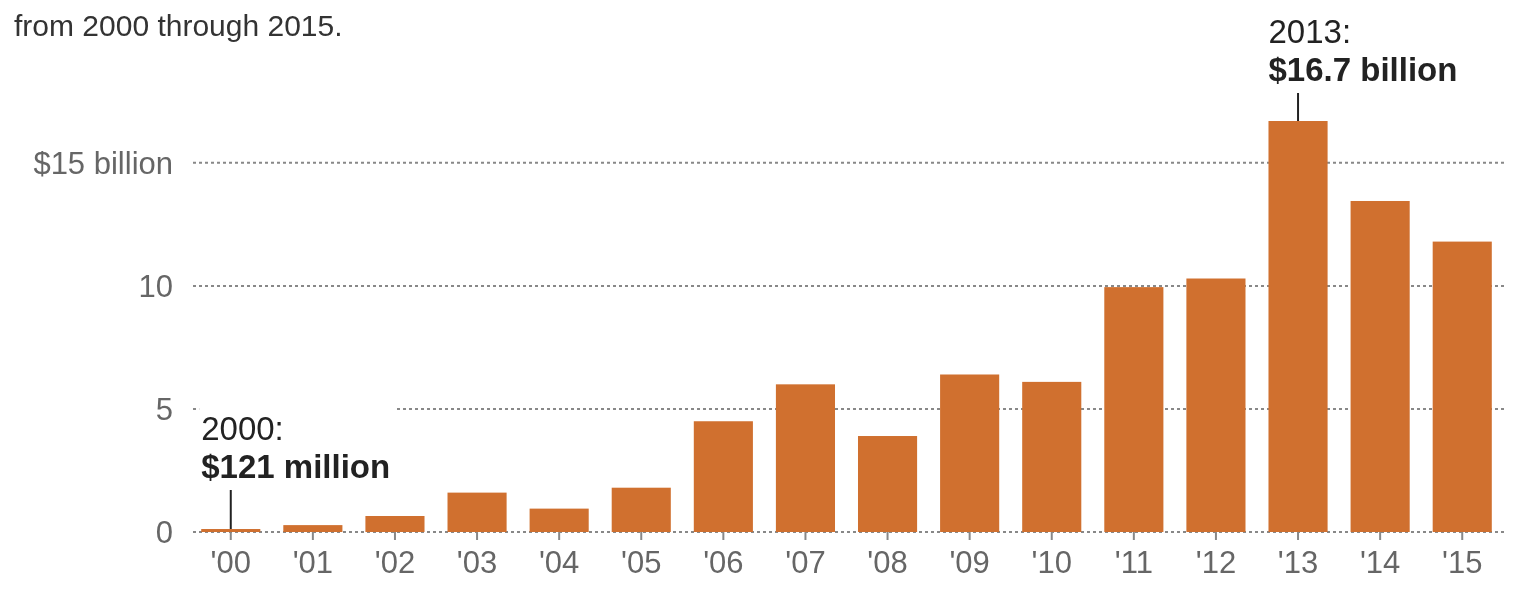 The width and height of the screenshot is (1517, 593). I want to click on annotation: 2000: $121 million, so click(296, 447).